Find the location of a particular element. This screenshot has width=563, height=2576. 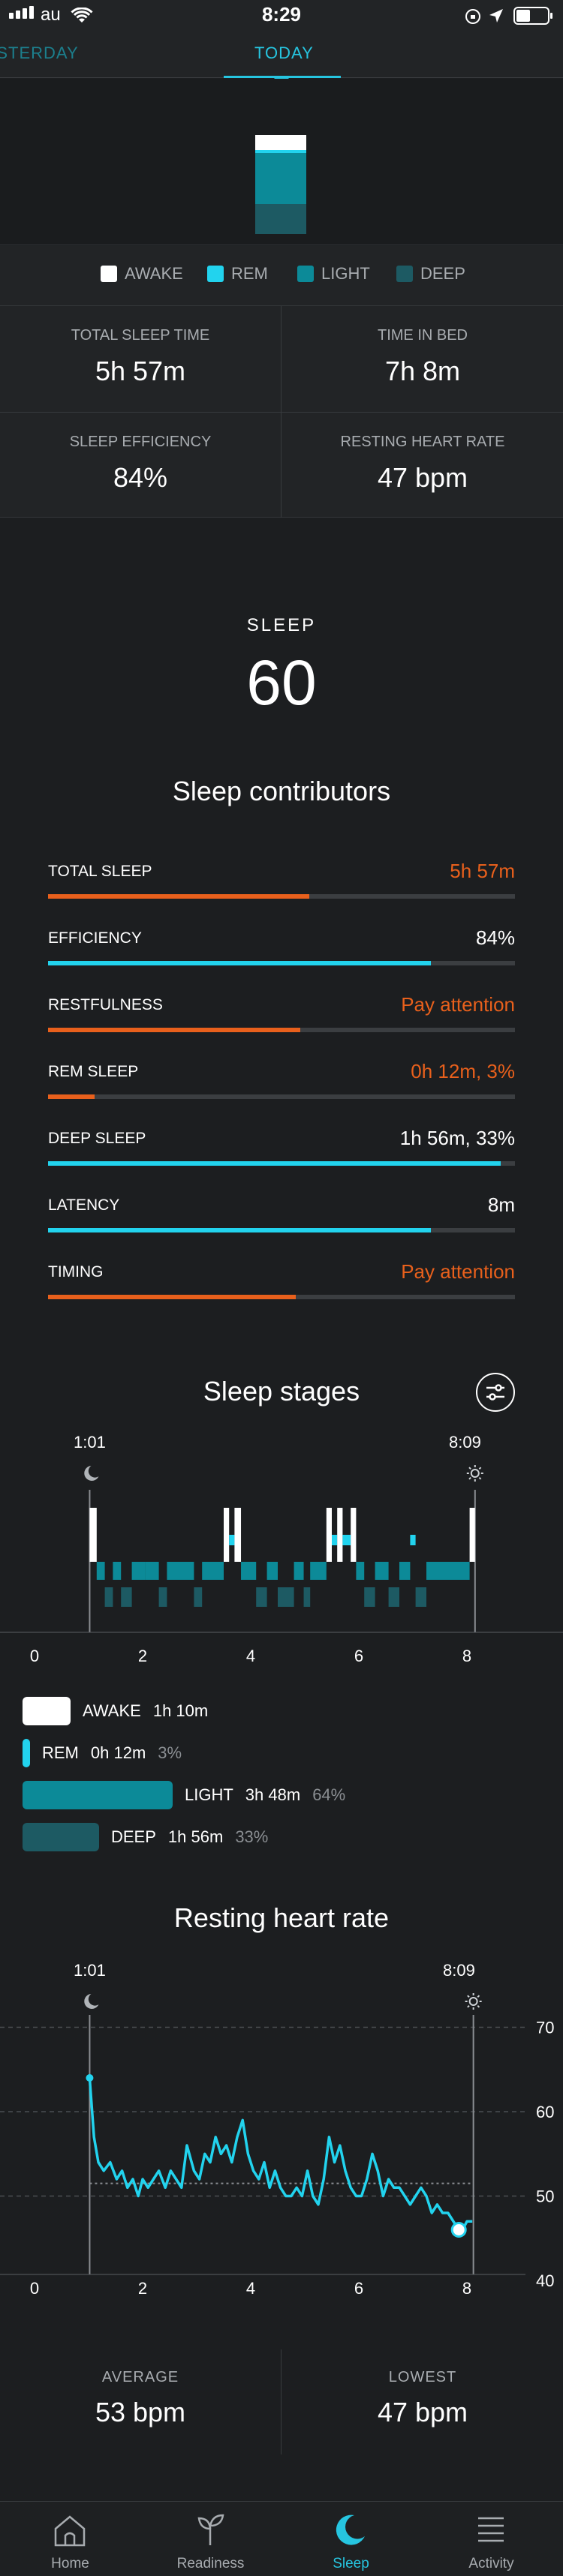

contributor-timing: TIMING Pay attention is located at coordinates (281, 1284).